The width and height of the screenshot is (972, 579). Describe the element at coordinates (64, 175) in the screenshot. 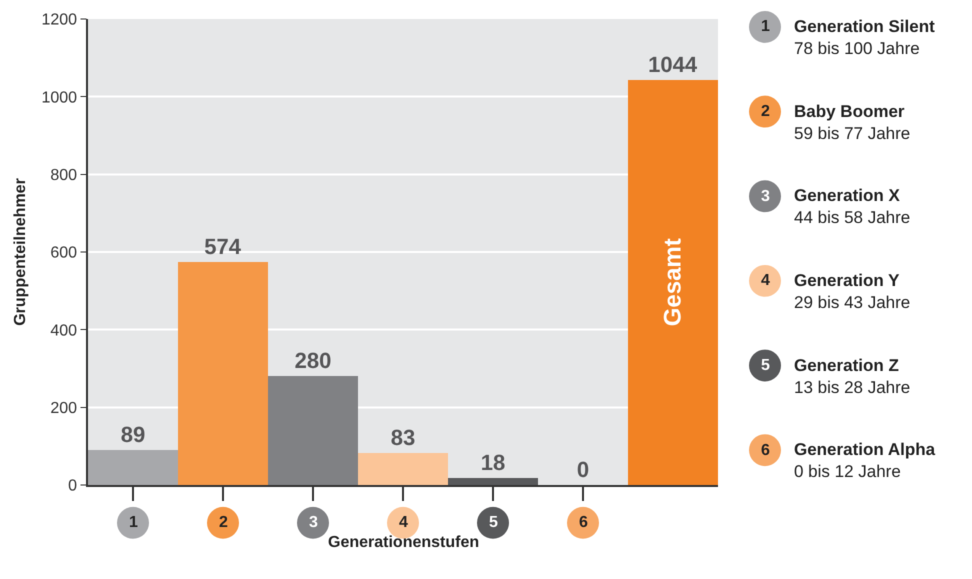

I see `y-tick-label: 800` at that location.